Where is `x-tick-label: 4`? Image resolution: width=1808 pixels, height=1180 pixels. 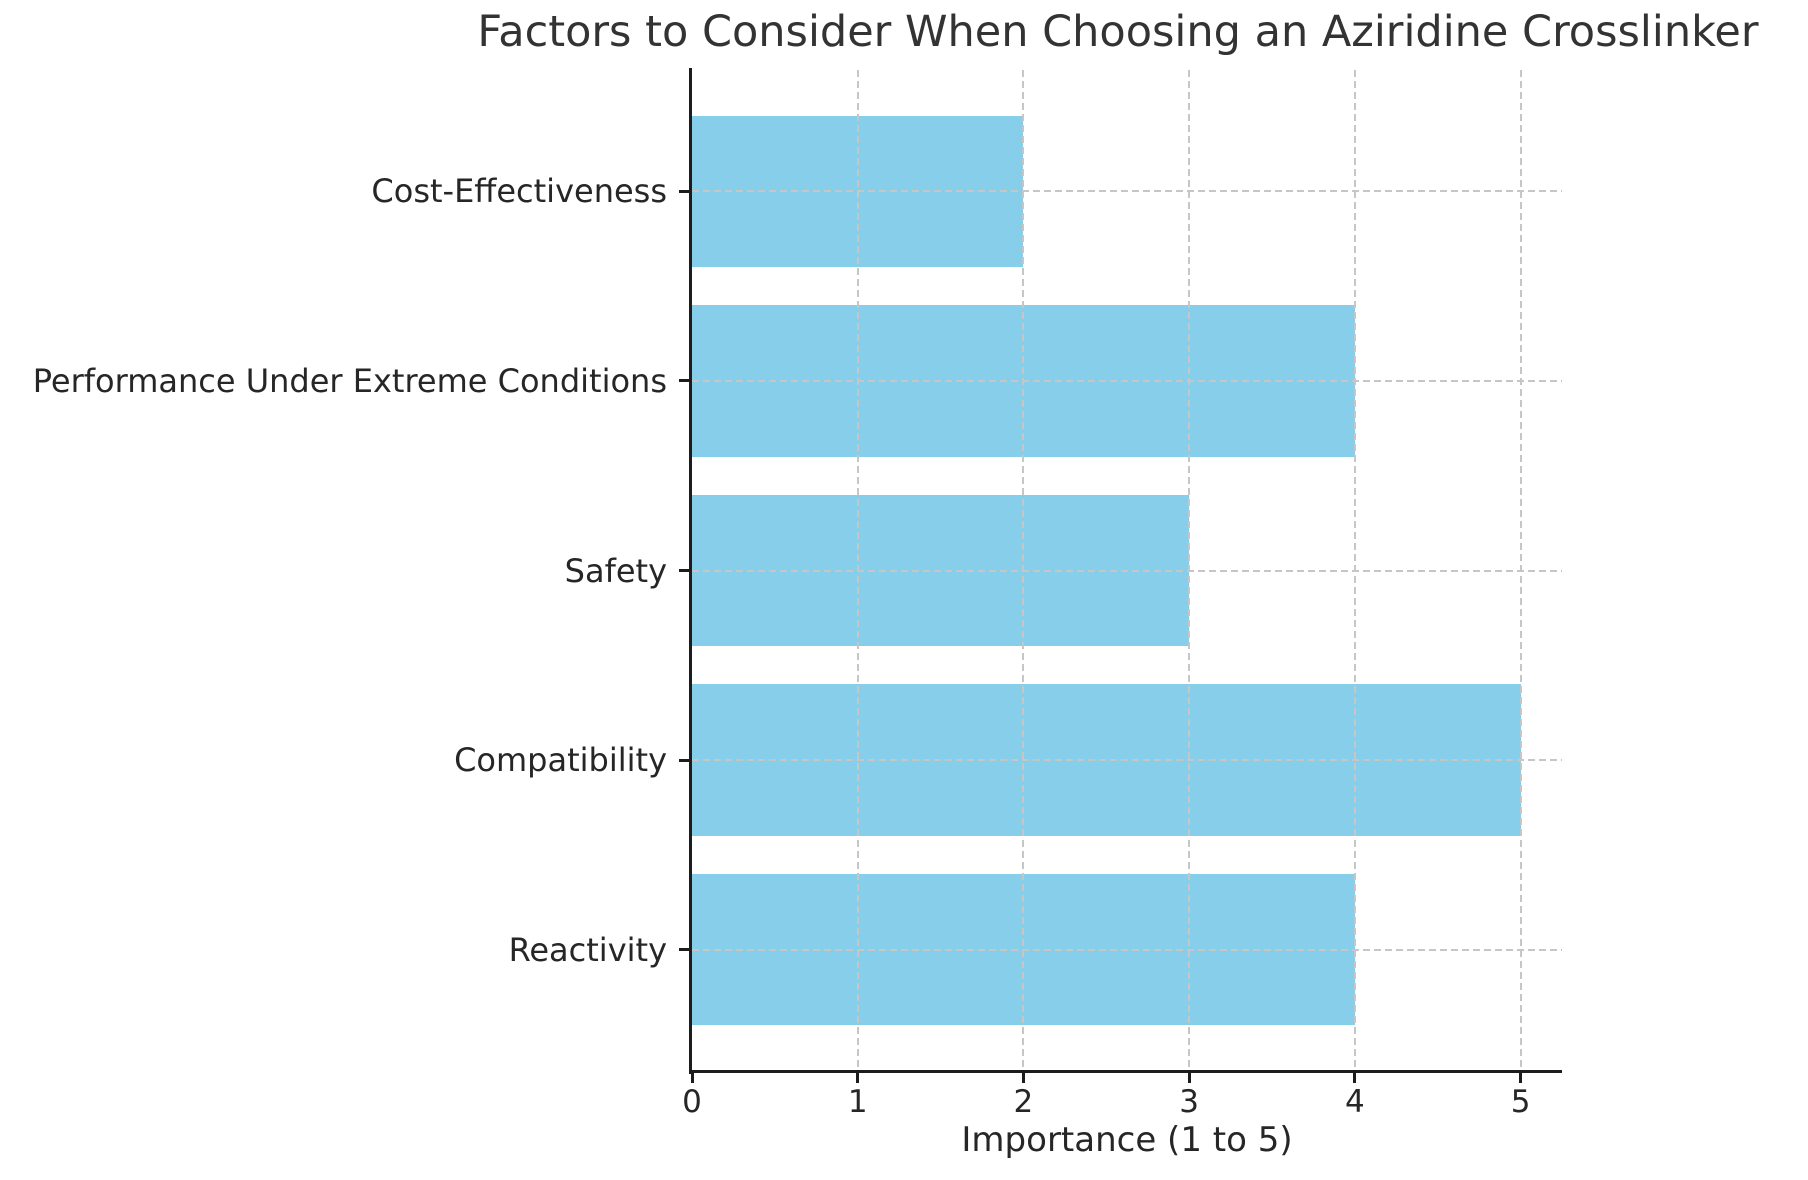
x-tick-label: 4 is located at coordinates (1354, 1102).